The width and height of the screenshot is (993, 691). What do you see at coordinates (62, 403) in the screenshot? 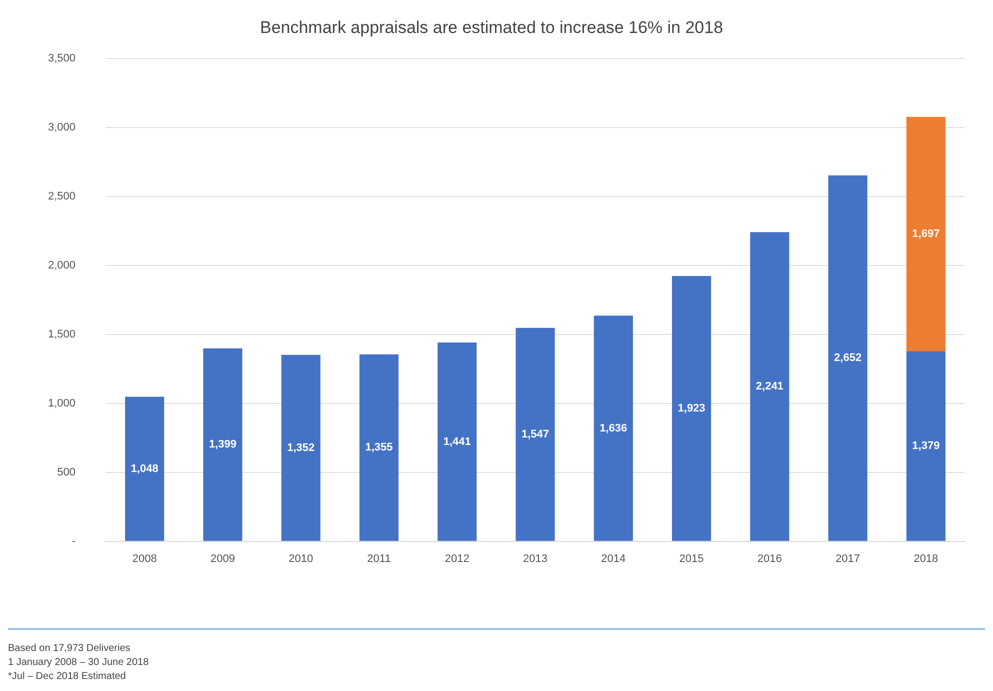
I see `y-tick-label: 1,000` at bounding box center [62, 403].